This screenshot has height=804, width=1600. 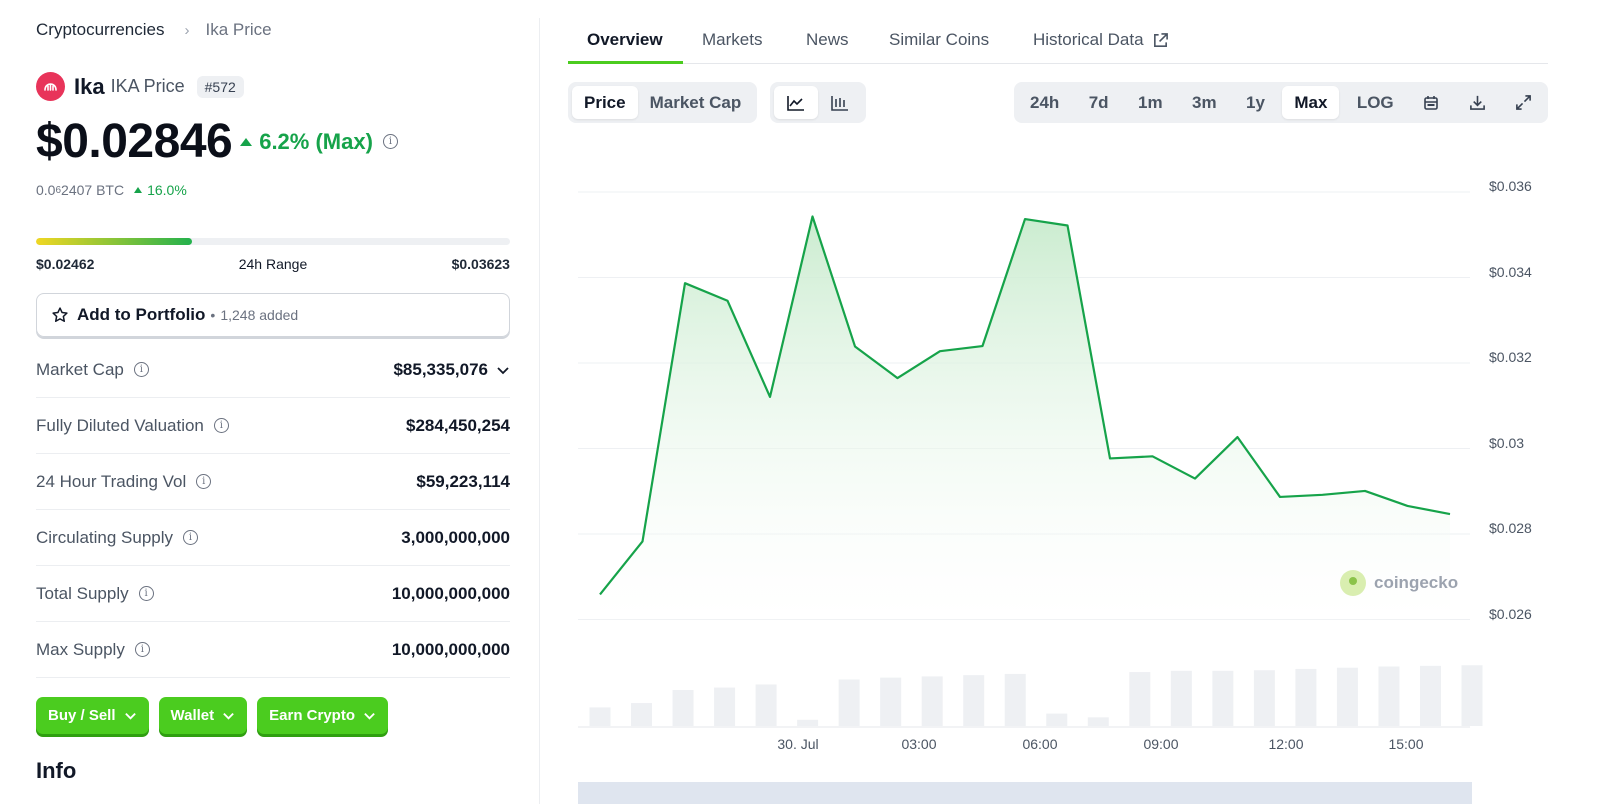 What do you see at coordinates (273, 594) in the screenshot?
I see `stat-row-total-supply: Total Supply i 10,000,000,000` at bounding box center [273, 594].